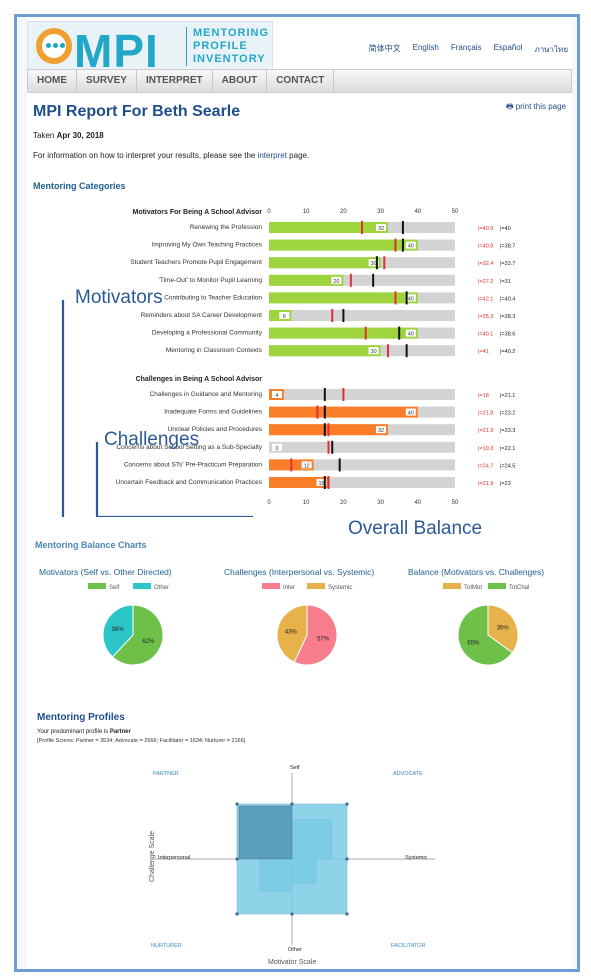 Image resolution: width=591 pixels, height=980 pixels. What do you see at coordinates (52, 81) in the screenshot?
I see `nav-home: HOME` at bounding box center [52, 81].